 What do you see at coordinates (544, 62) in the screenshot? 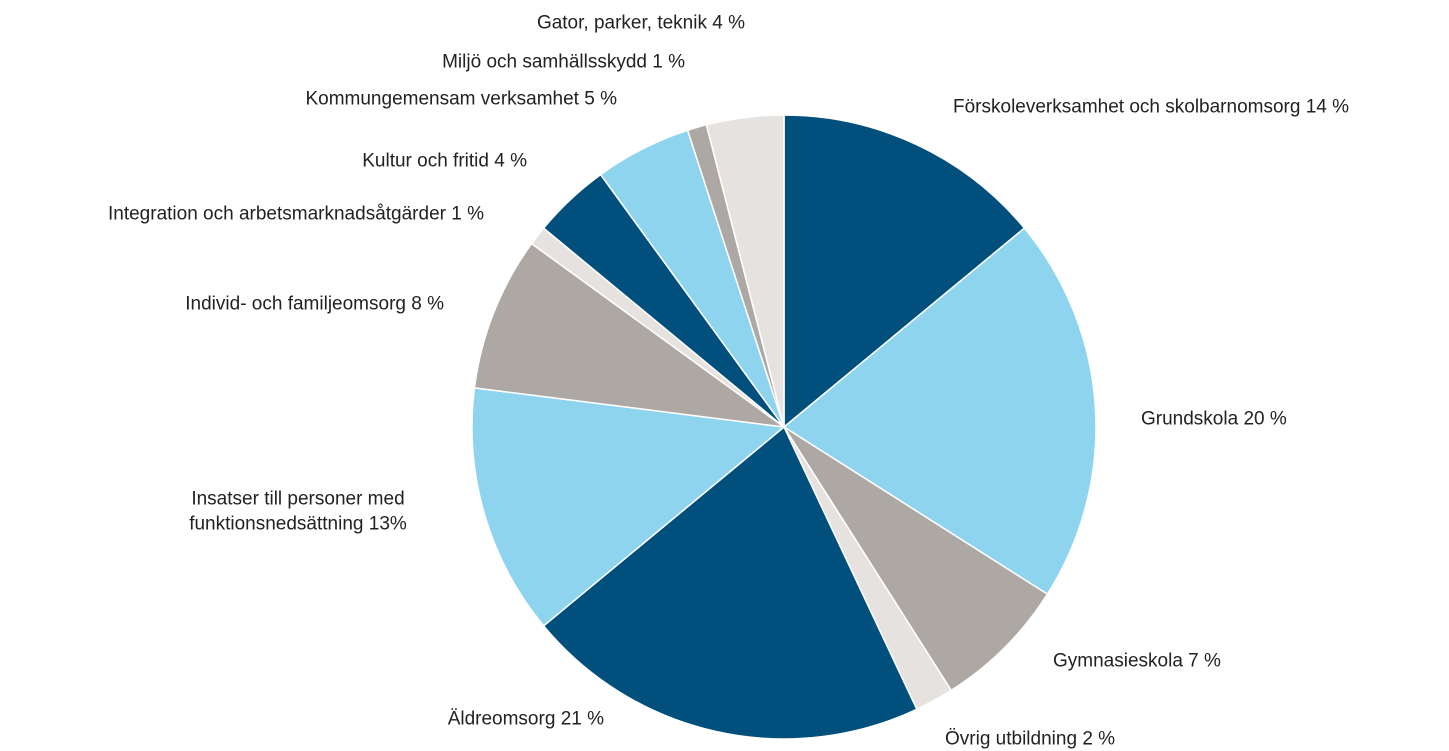
I see `category-label: Miljö och samhällsskydd` at bounding box center [544, 62].